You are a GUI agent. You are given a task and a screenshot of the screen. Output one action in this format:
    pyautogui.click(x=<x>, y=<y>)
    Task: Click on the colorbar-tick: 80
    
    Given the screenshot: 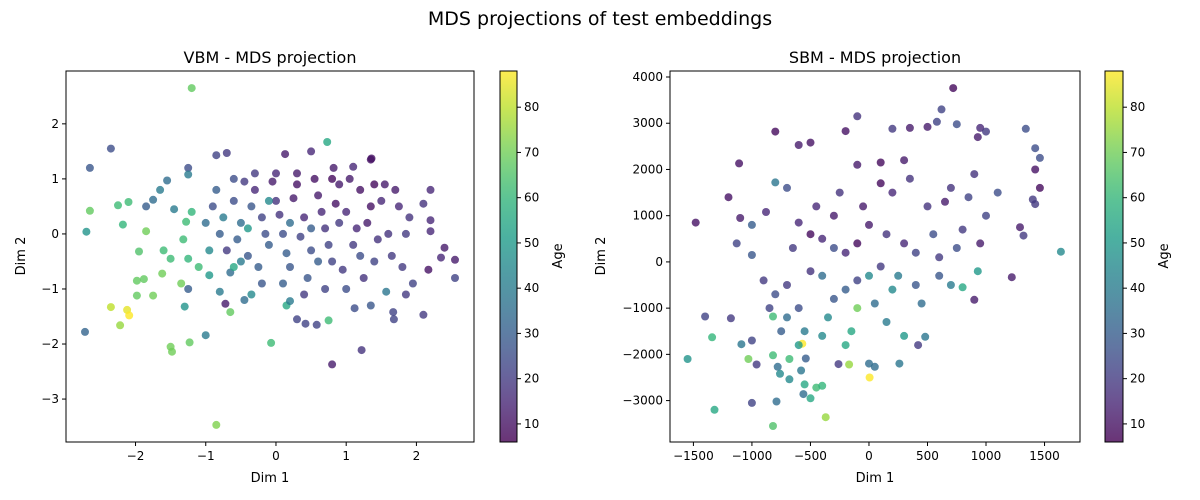 What is the action you would take?
    pyautogui.click(x=1134, y=107)
    